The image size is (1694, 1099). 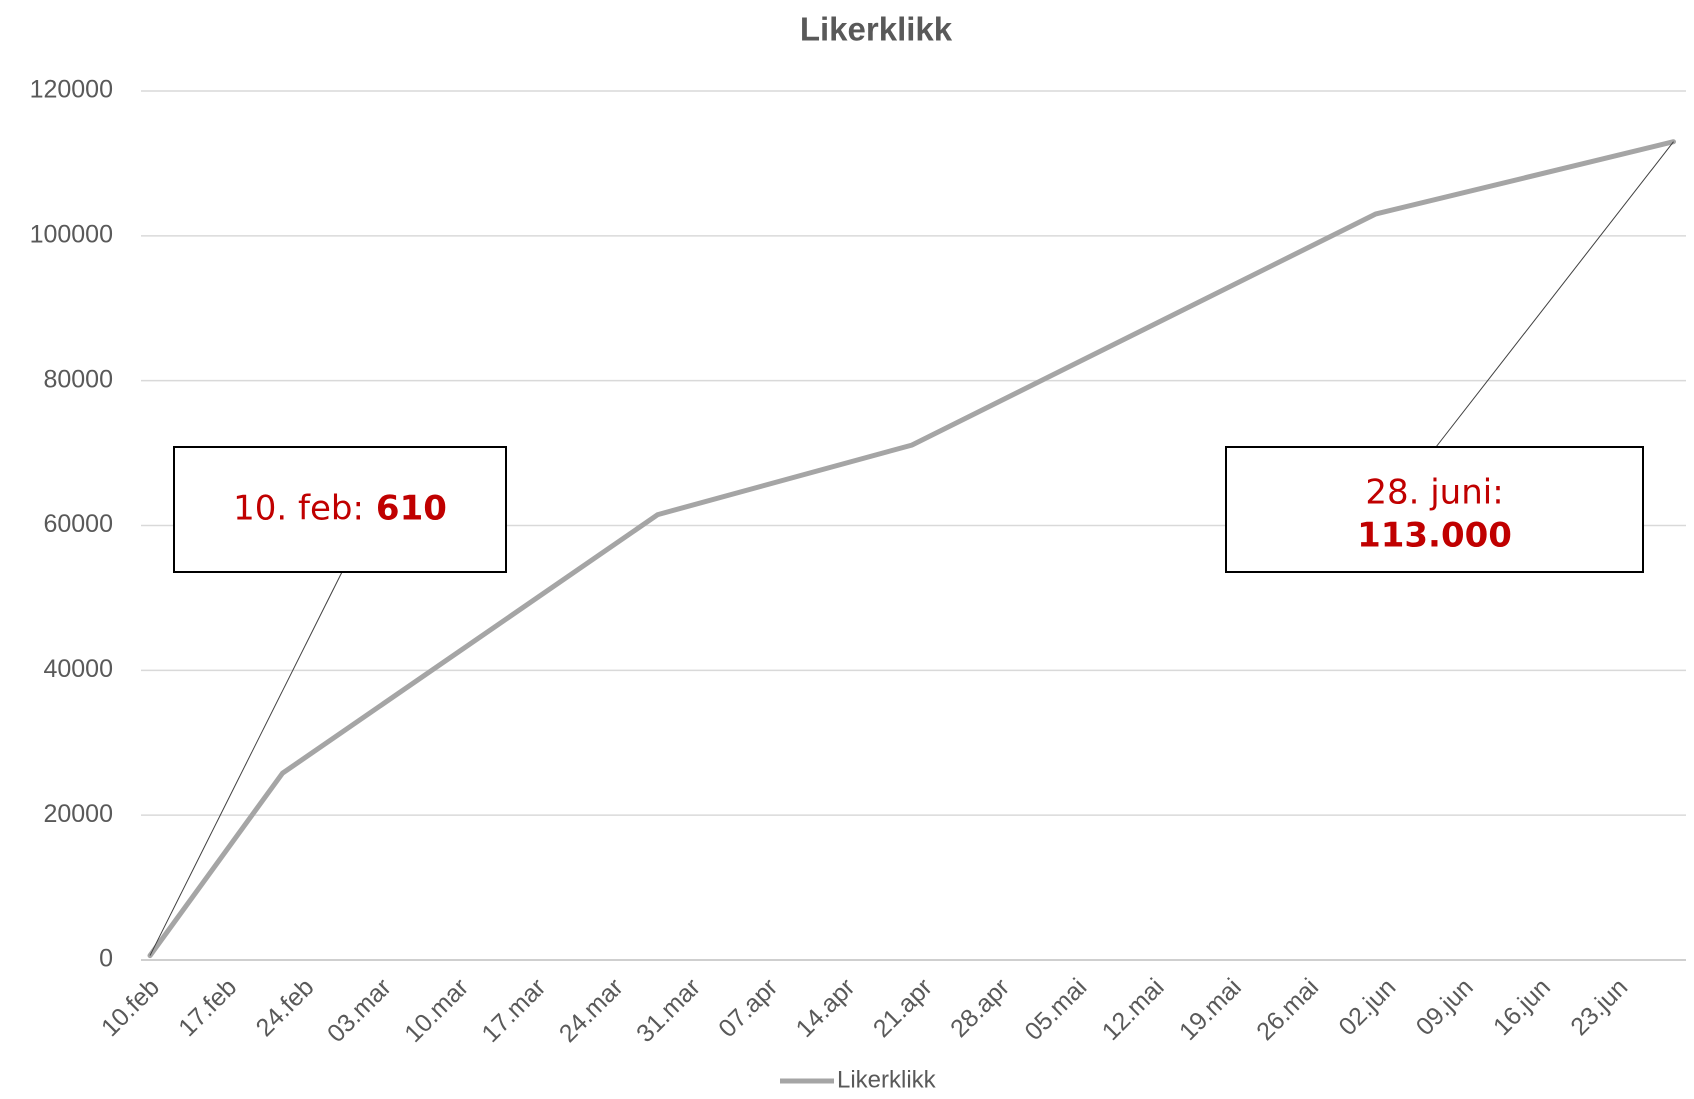 What do you see at coordinates (411, 508) in the screenshot?
I see `callout-value: 610` at bounding box center [411, 508].